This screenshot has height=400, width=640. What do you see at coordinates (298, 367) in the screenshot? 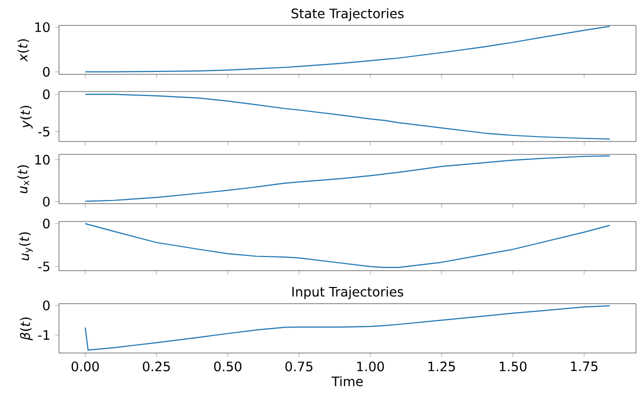
I see `x-tick-label: 0.75` at bounding box center [298, 367].